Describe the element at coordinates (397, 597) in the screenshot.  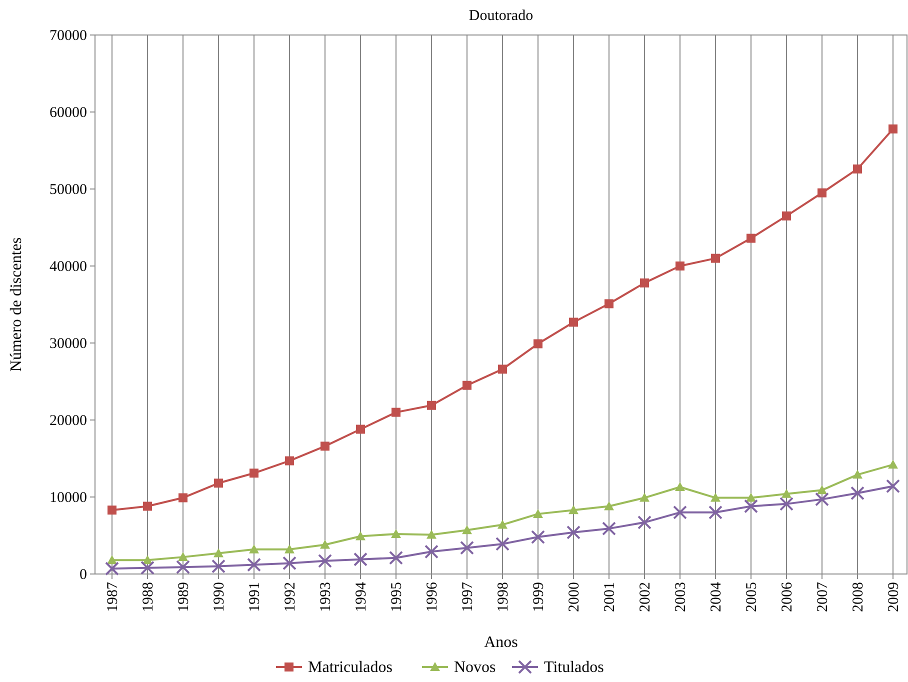
I see `x-tick-label: 1995` at that location.